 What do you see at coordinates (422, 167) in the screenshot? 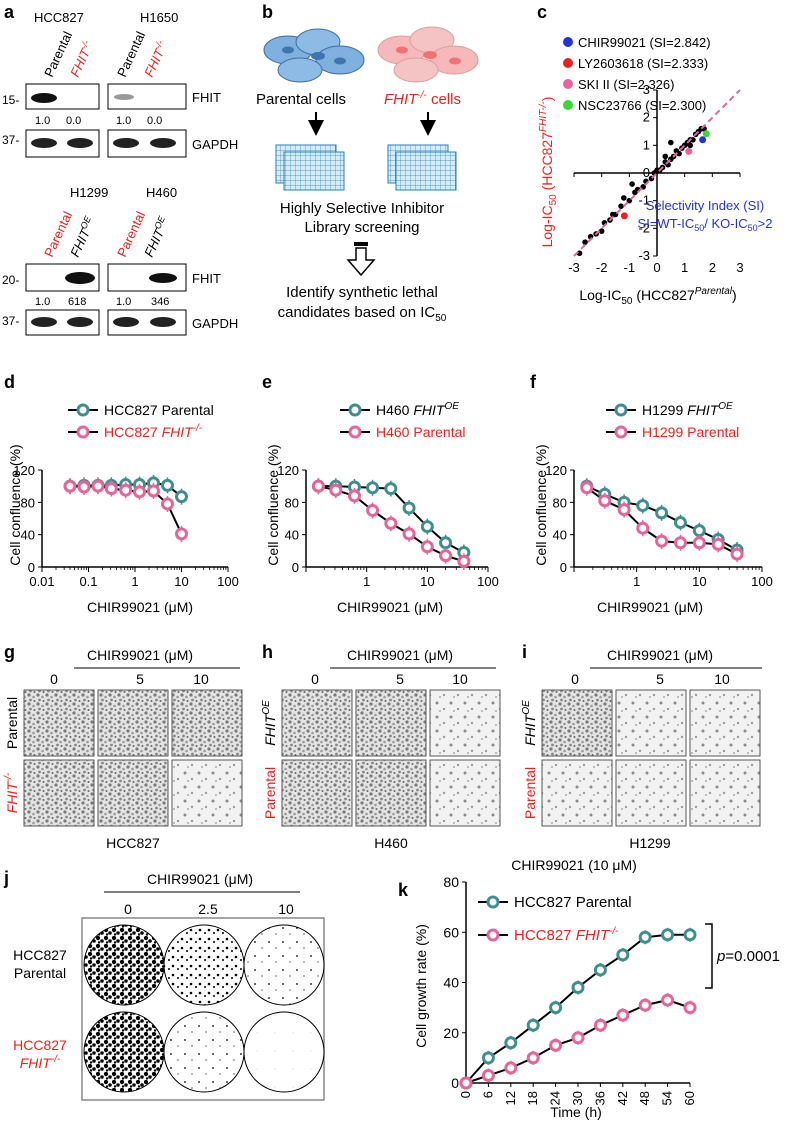
I see `plate-grid-right` at bounding box center [422, 167].